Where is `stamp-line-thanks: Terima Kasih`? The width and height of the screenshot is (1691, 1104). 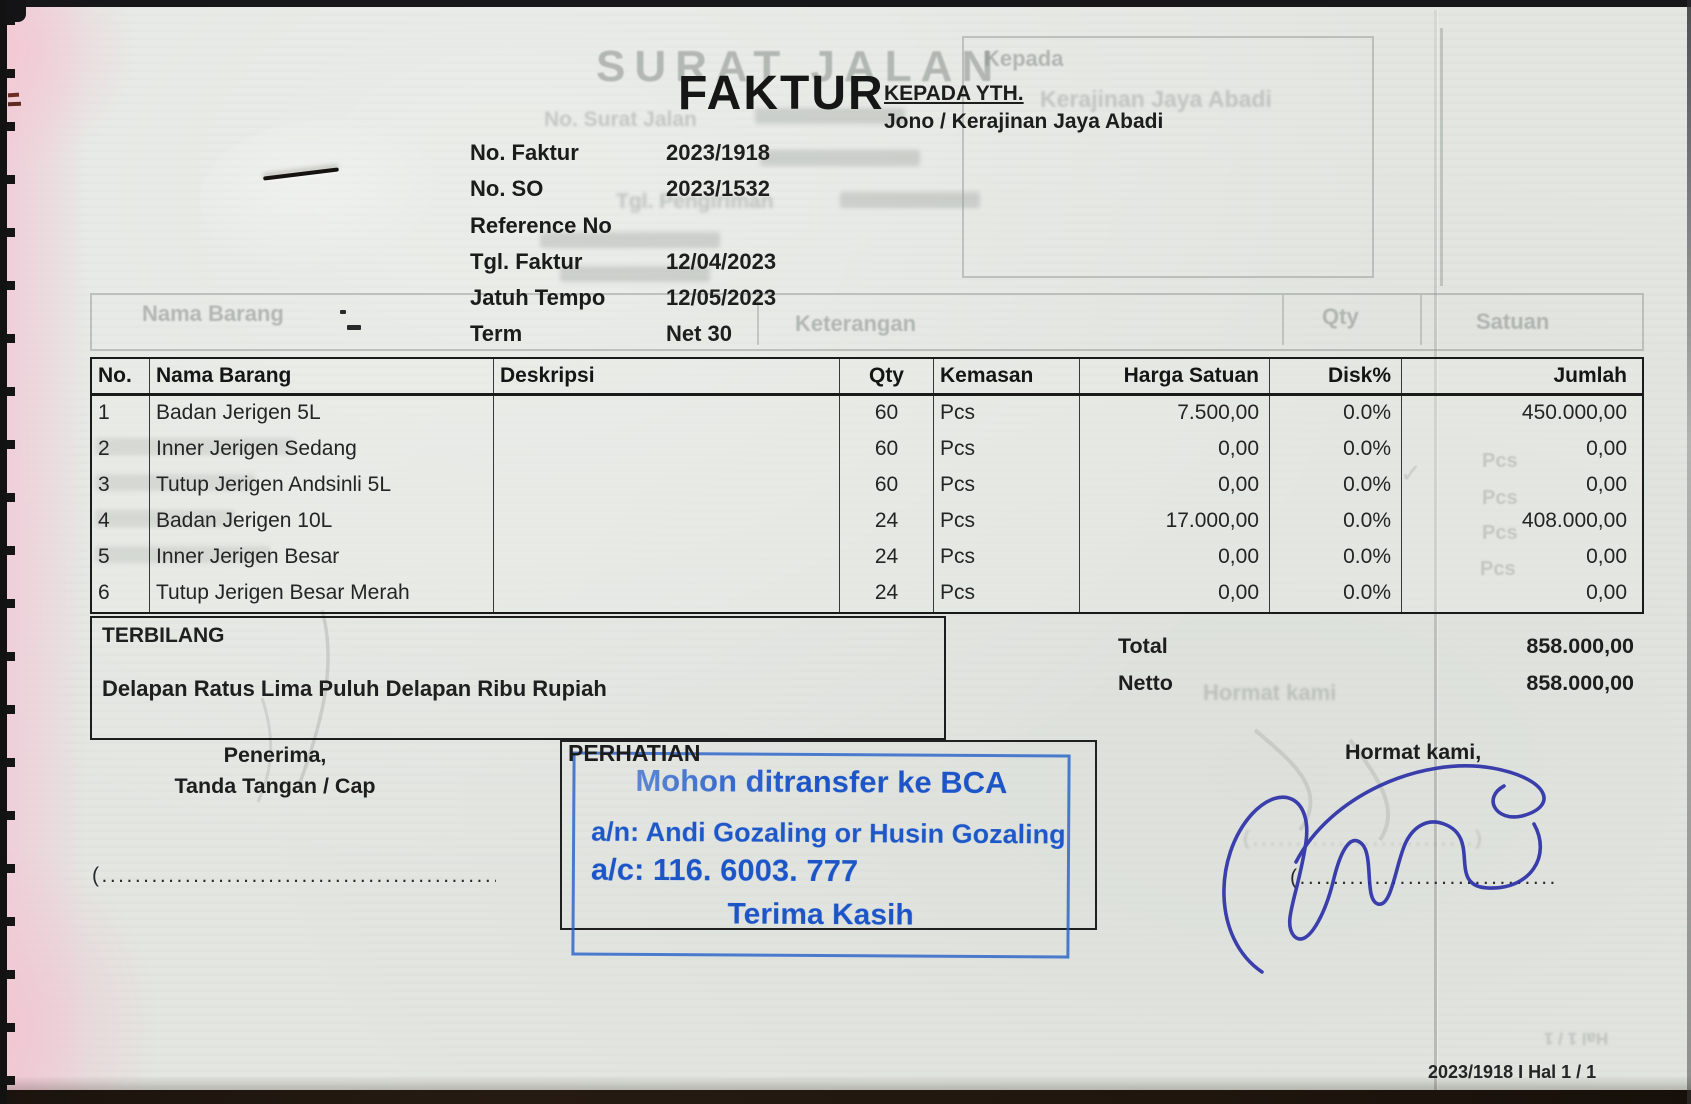
stamp-line-thanks: Terima Kasih is located at coordinates (820, 914).